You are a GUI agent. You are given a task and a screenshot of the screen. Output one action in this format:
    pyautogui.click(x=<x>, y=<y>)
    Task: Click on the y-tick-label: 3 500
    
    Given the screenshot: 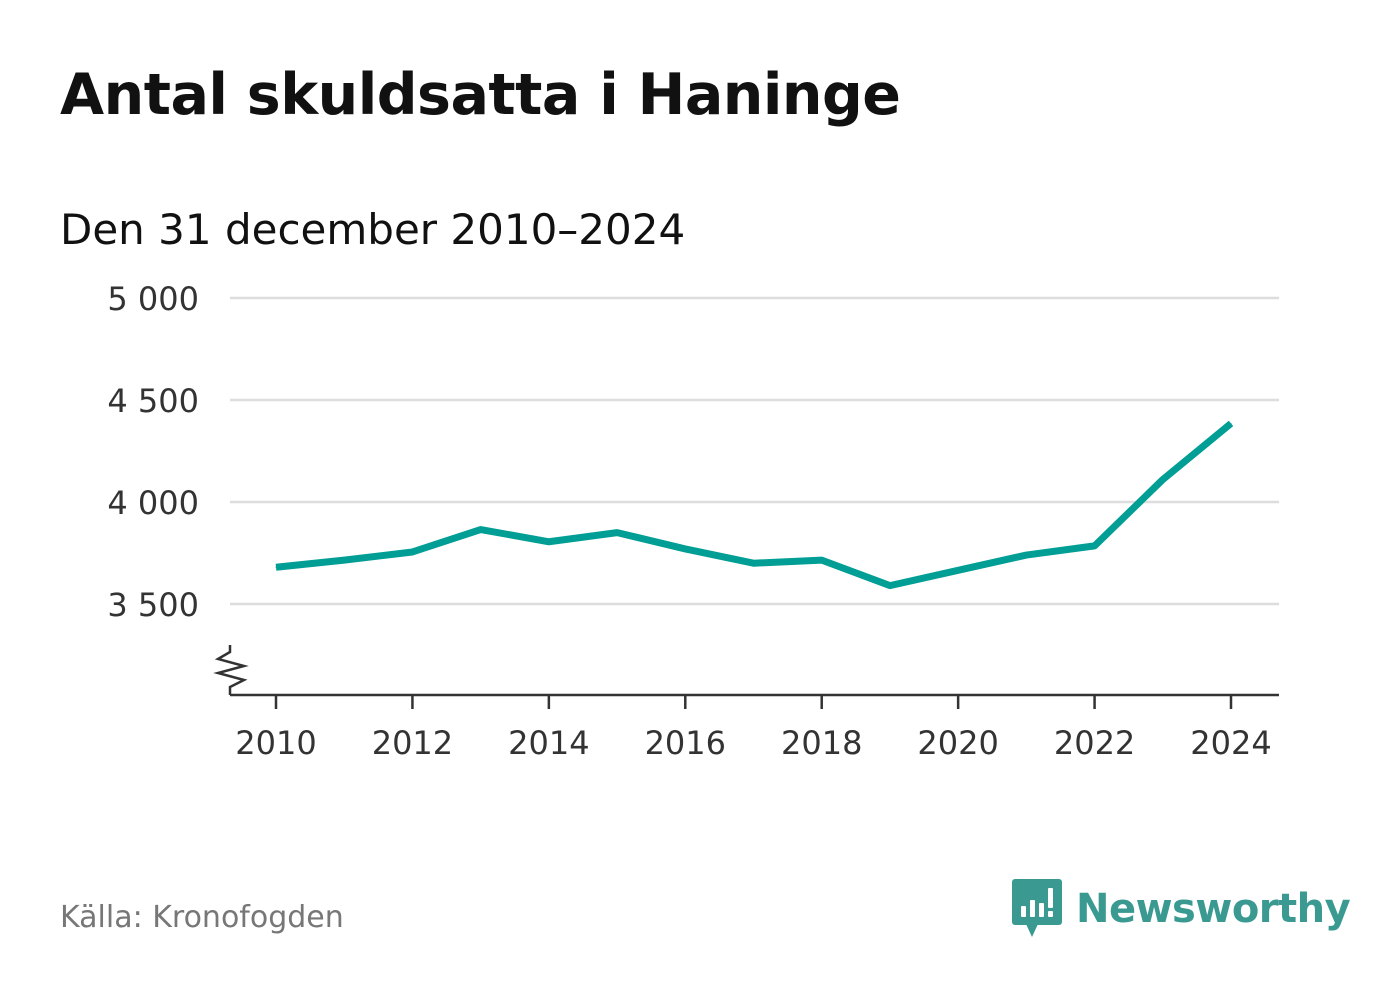 What is the action you would take?
    pyautogui.click(x=153, y=605)
    